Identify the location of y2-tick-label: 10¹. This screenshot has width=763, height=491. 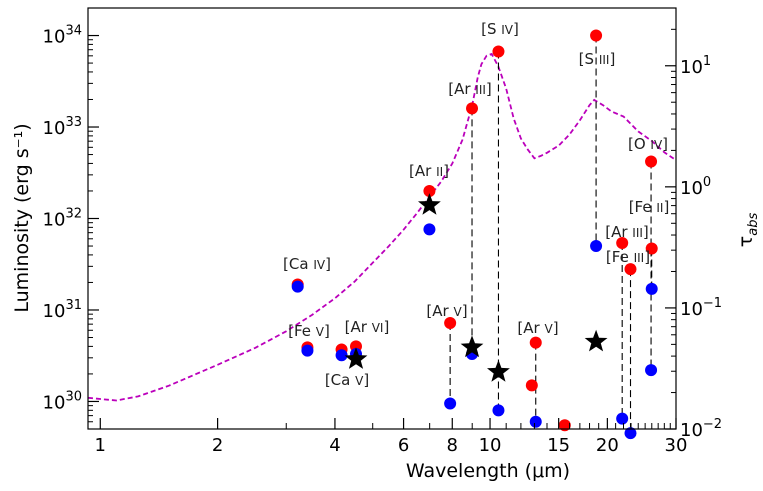
(695, 66).